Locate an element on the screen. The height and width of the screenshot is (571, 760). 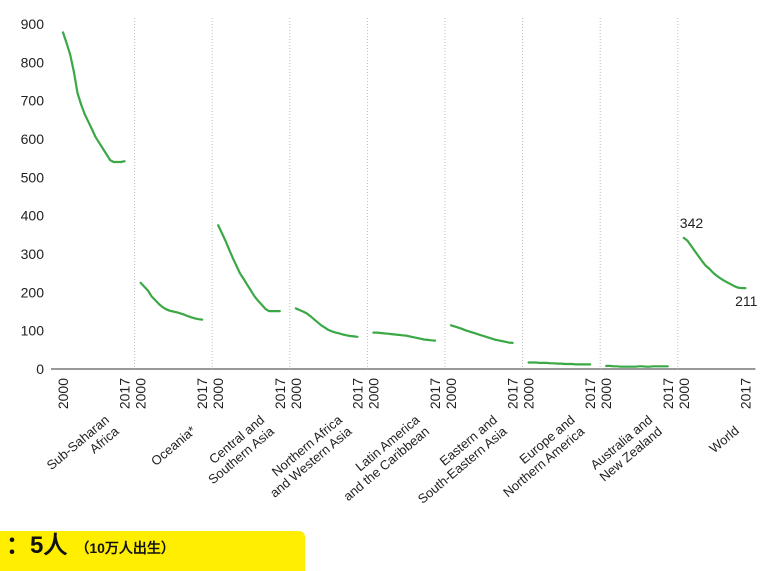
panel: 2000 2017 Sub-SaharanAfrica is located at coordinates (90, 251).